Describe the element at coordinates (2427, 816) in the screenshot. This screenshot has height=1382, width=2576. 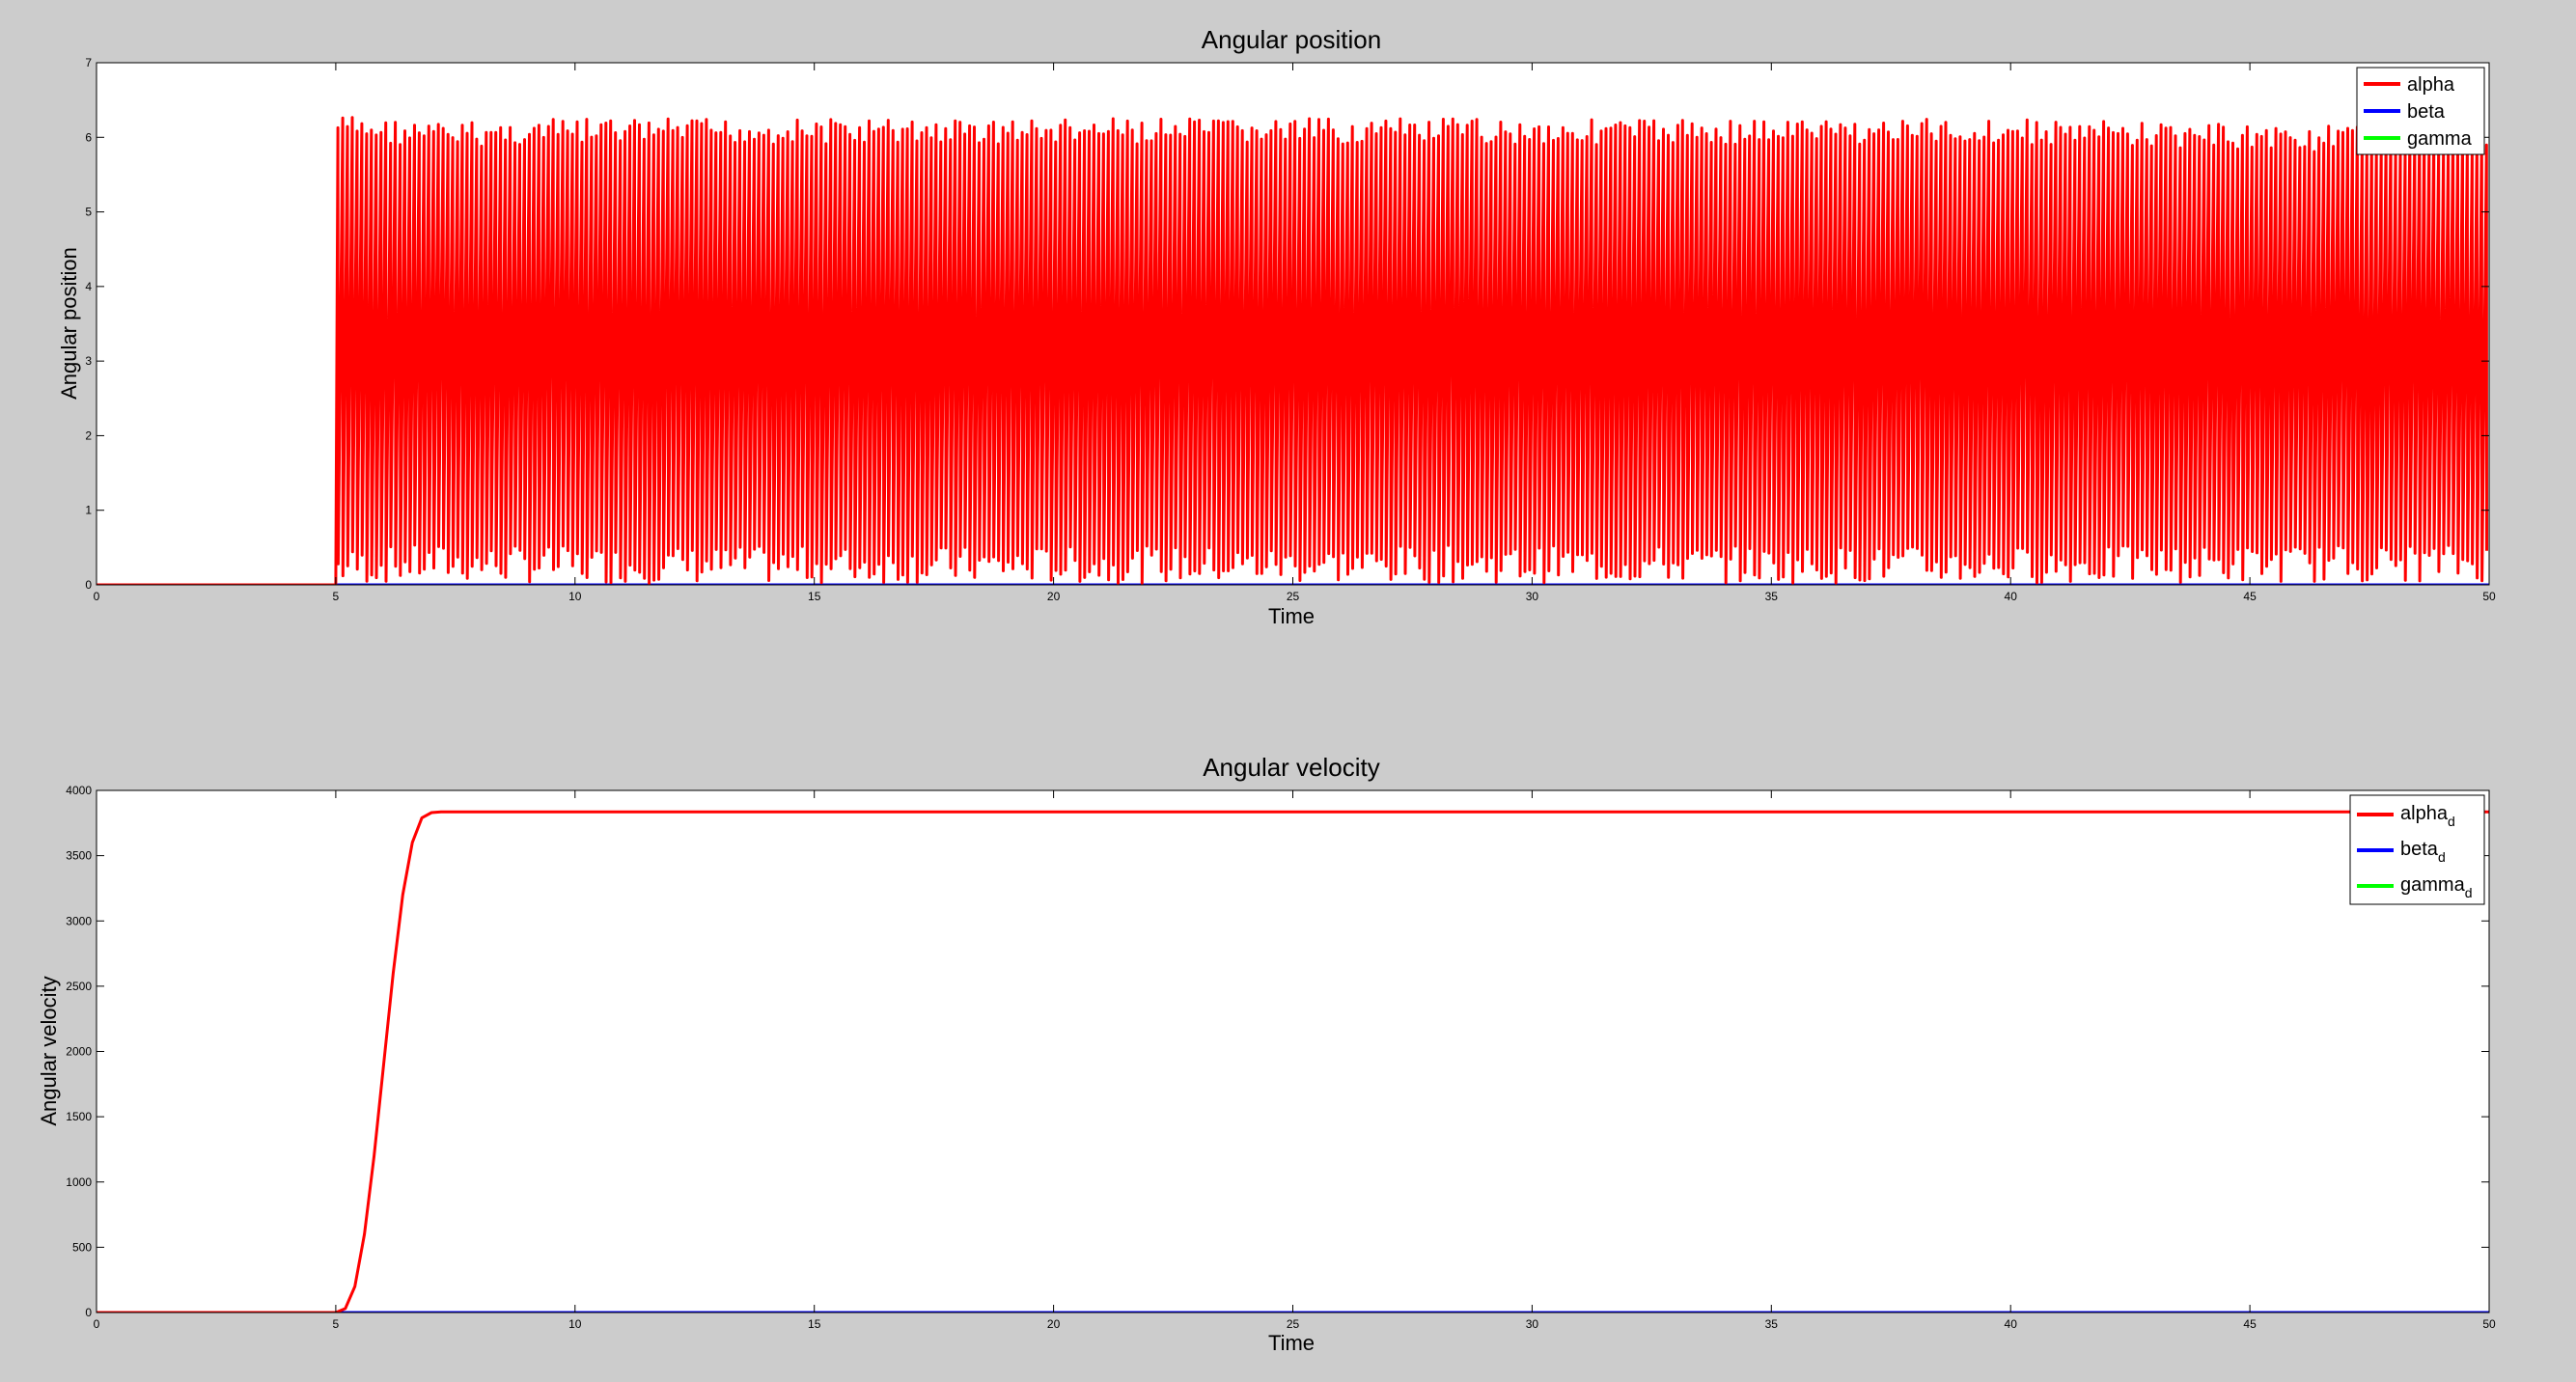
I see `legend-entry-alpha-d: alphad` at that location.